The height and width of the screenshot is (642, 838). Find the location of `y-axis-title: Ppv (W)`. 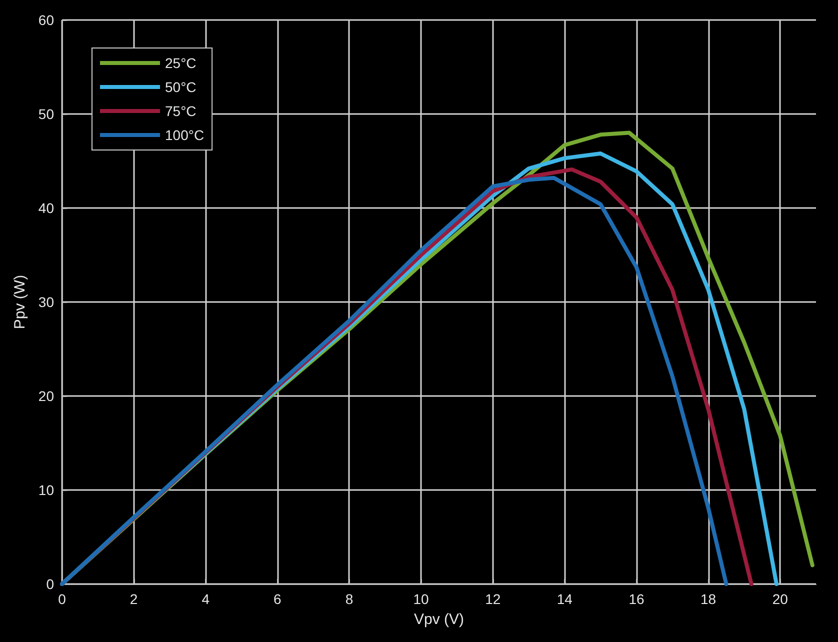

y-axis-title: Ppv (W) is located at coordinates (20, 302).